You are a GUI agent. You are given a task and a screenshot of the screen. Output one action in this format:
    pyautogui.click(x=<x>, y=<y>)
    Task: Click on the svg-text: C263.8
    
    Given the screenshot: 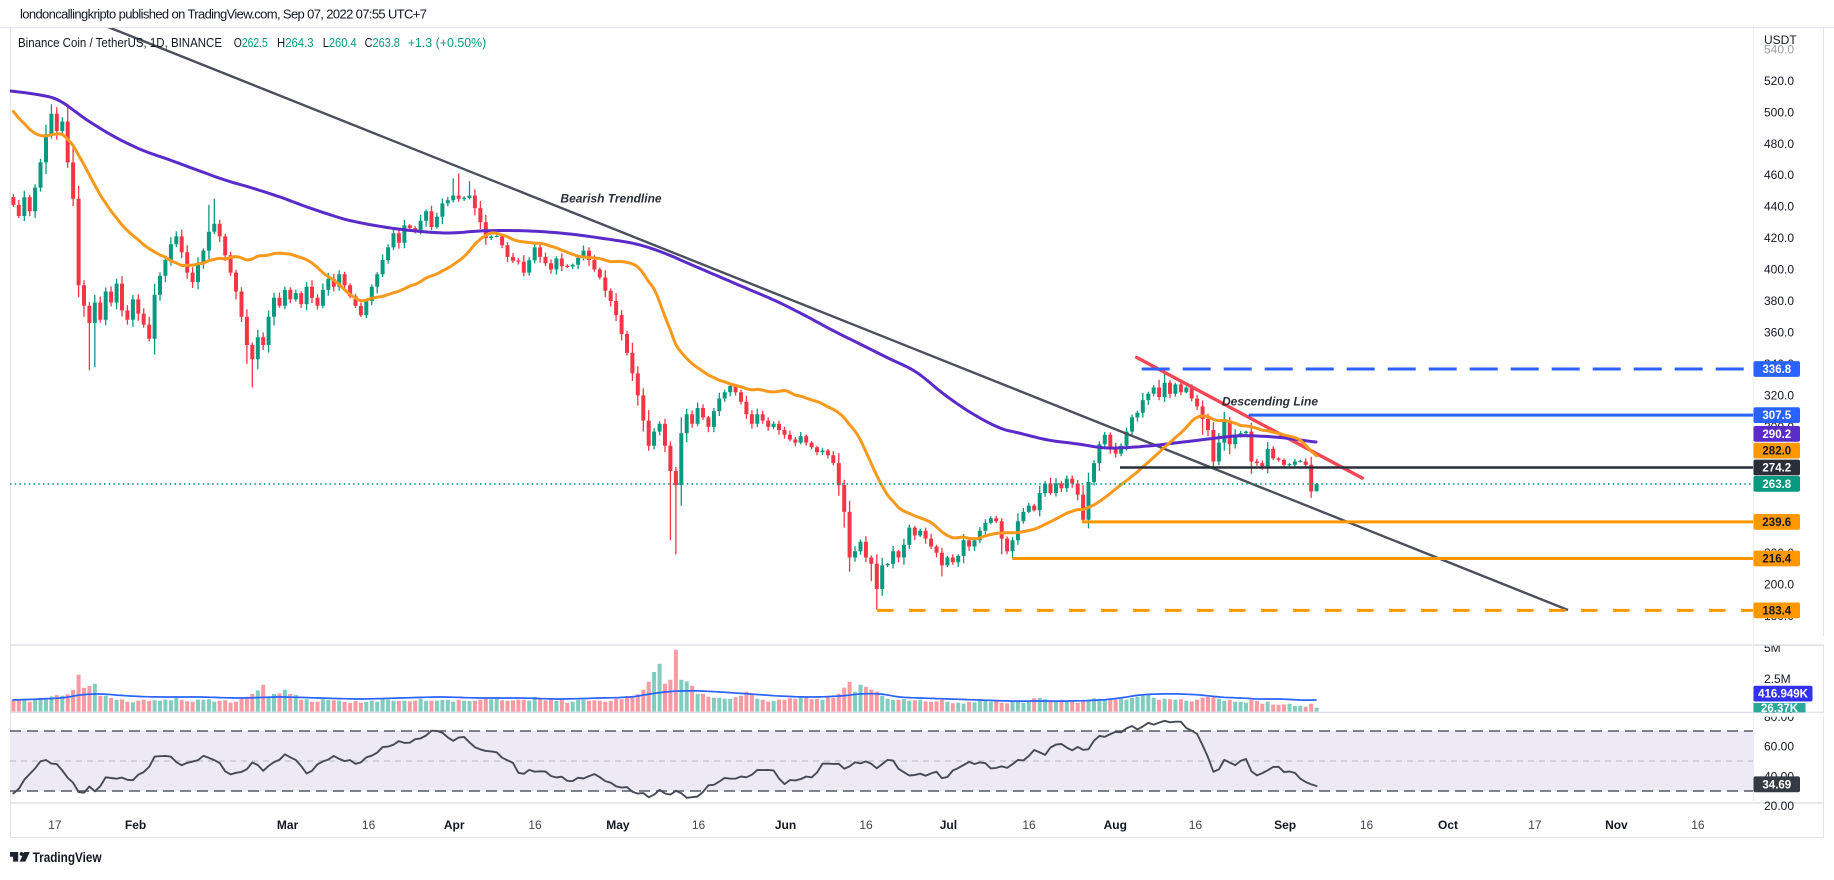 What is the action you would take?
    pyautogui.click(x=382, y=43)
    